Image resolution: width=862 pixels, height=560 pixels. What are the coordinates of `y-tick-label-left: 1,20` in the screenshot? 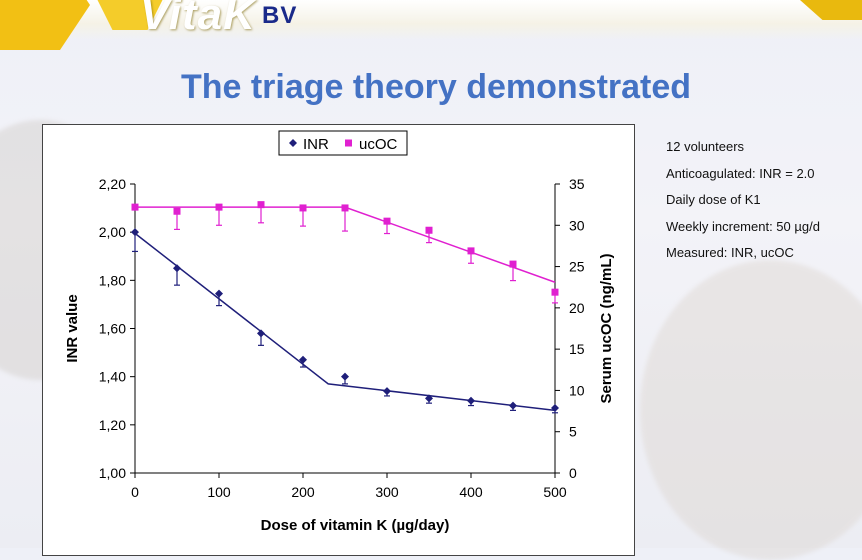 It's located at (112, 425).